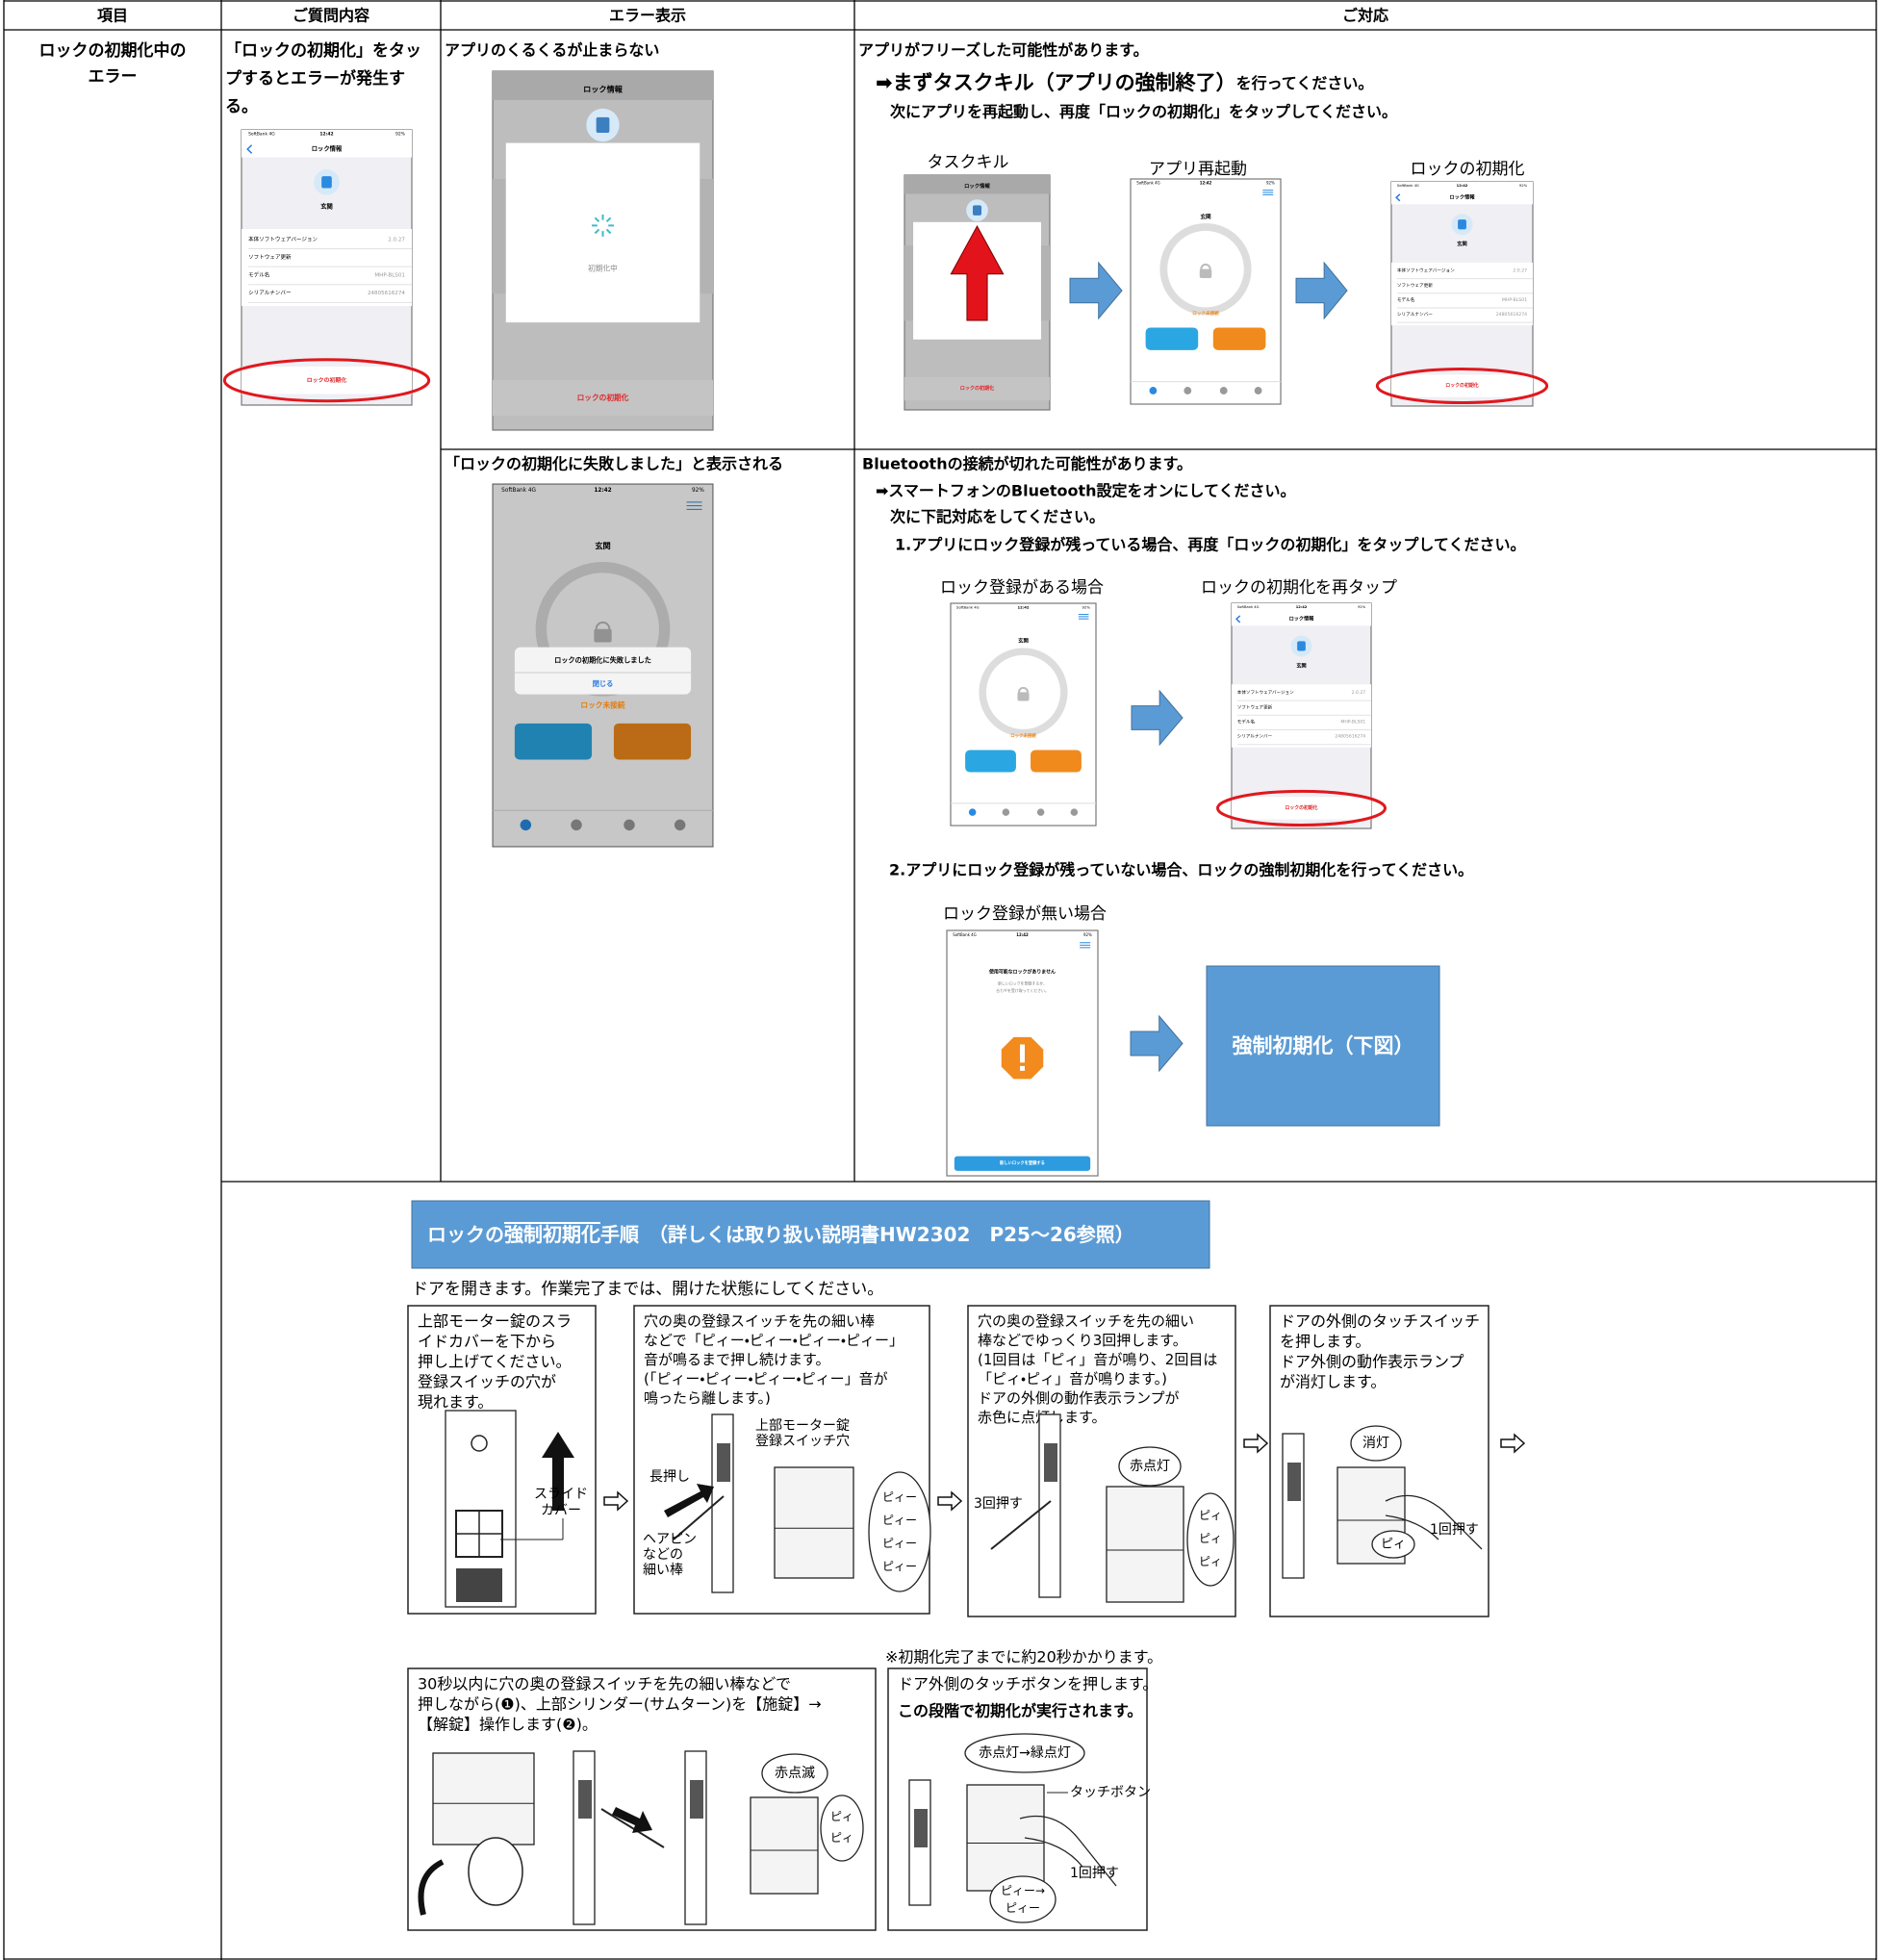  What do you see at coordinates (603, 269) in the screenshot?
I see `screen-text: 初期化中` at bounding box center [603, 269].